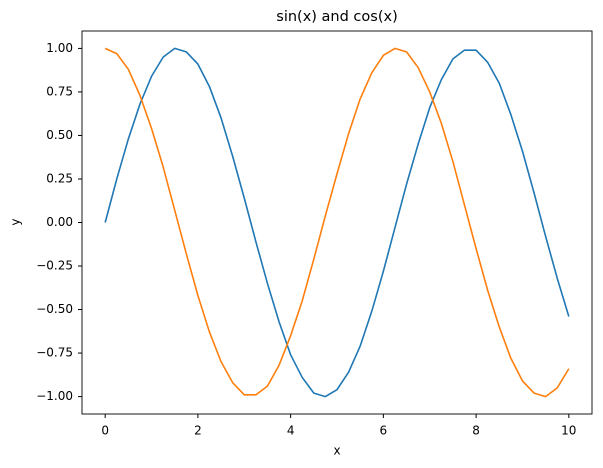 This screenshot has height=468, width=603. I want to click on x-tick-label: 2, so click(198, 431).